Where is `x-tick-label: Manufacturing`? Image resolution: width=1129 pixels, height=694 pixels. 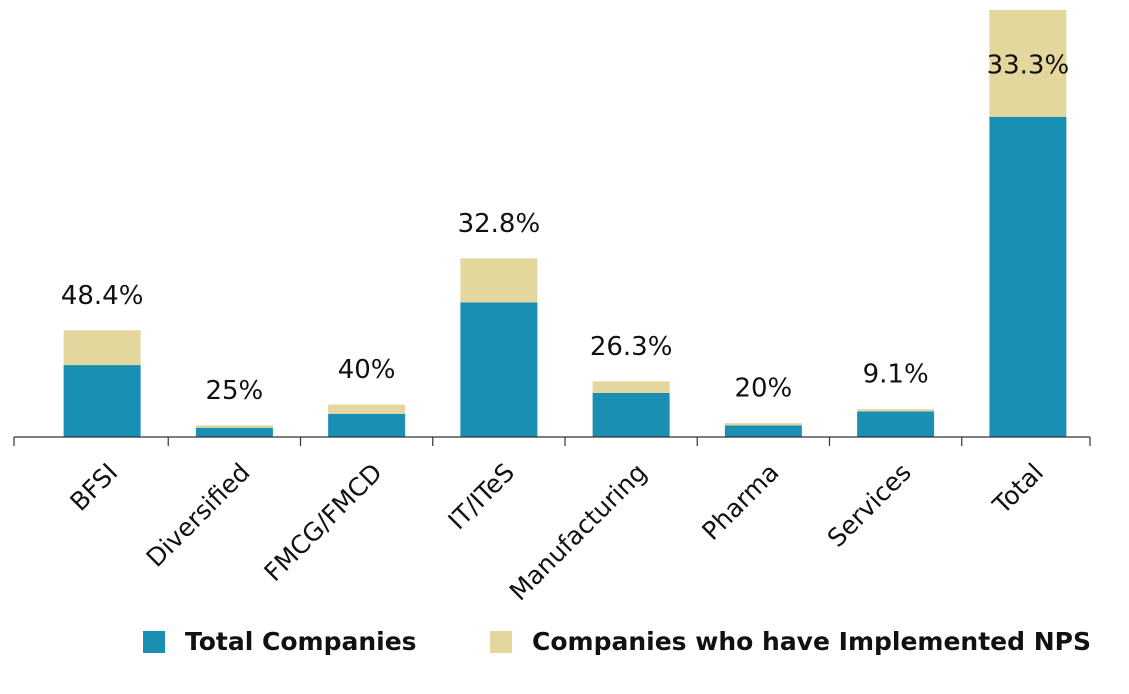 x-tick-label: Manufacturing is located at coordinates (578, 532).